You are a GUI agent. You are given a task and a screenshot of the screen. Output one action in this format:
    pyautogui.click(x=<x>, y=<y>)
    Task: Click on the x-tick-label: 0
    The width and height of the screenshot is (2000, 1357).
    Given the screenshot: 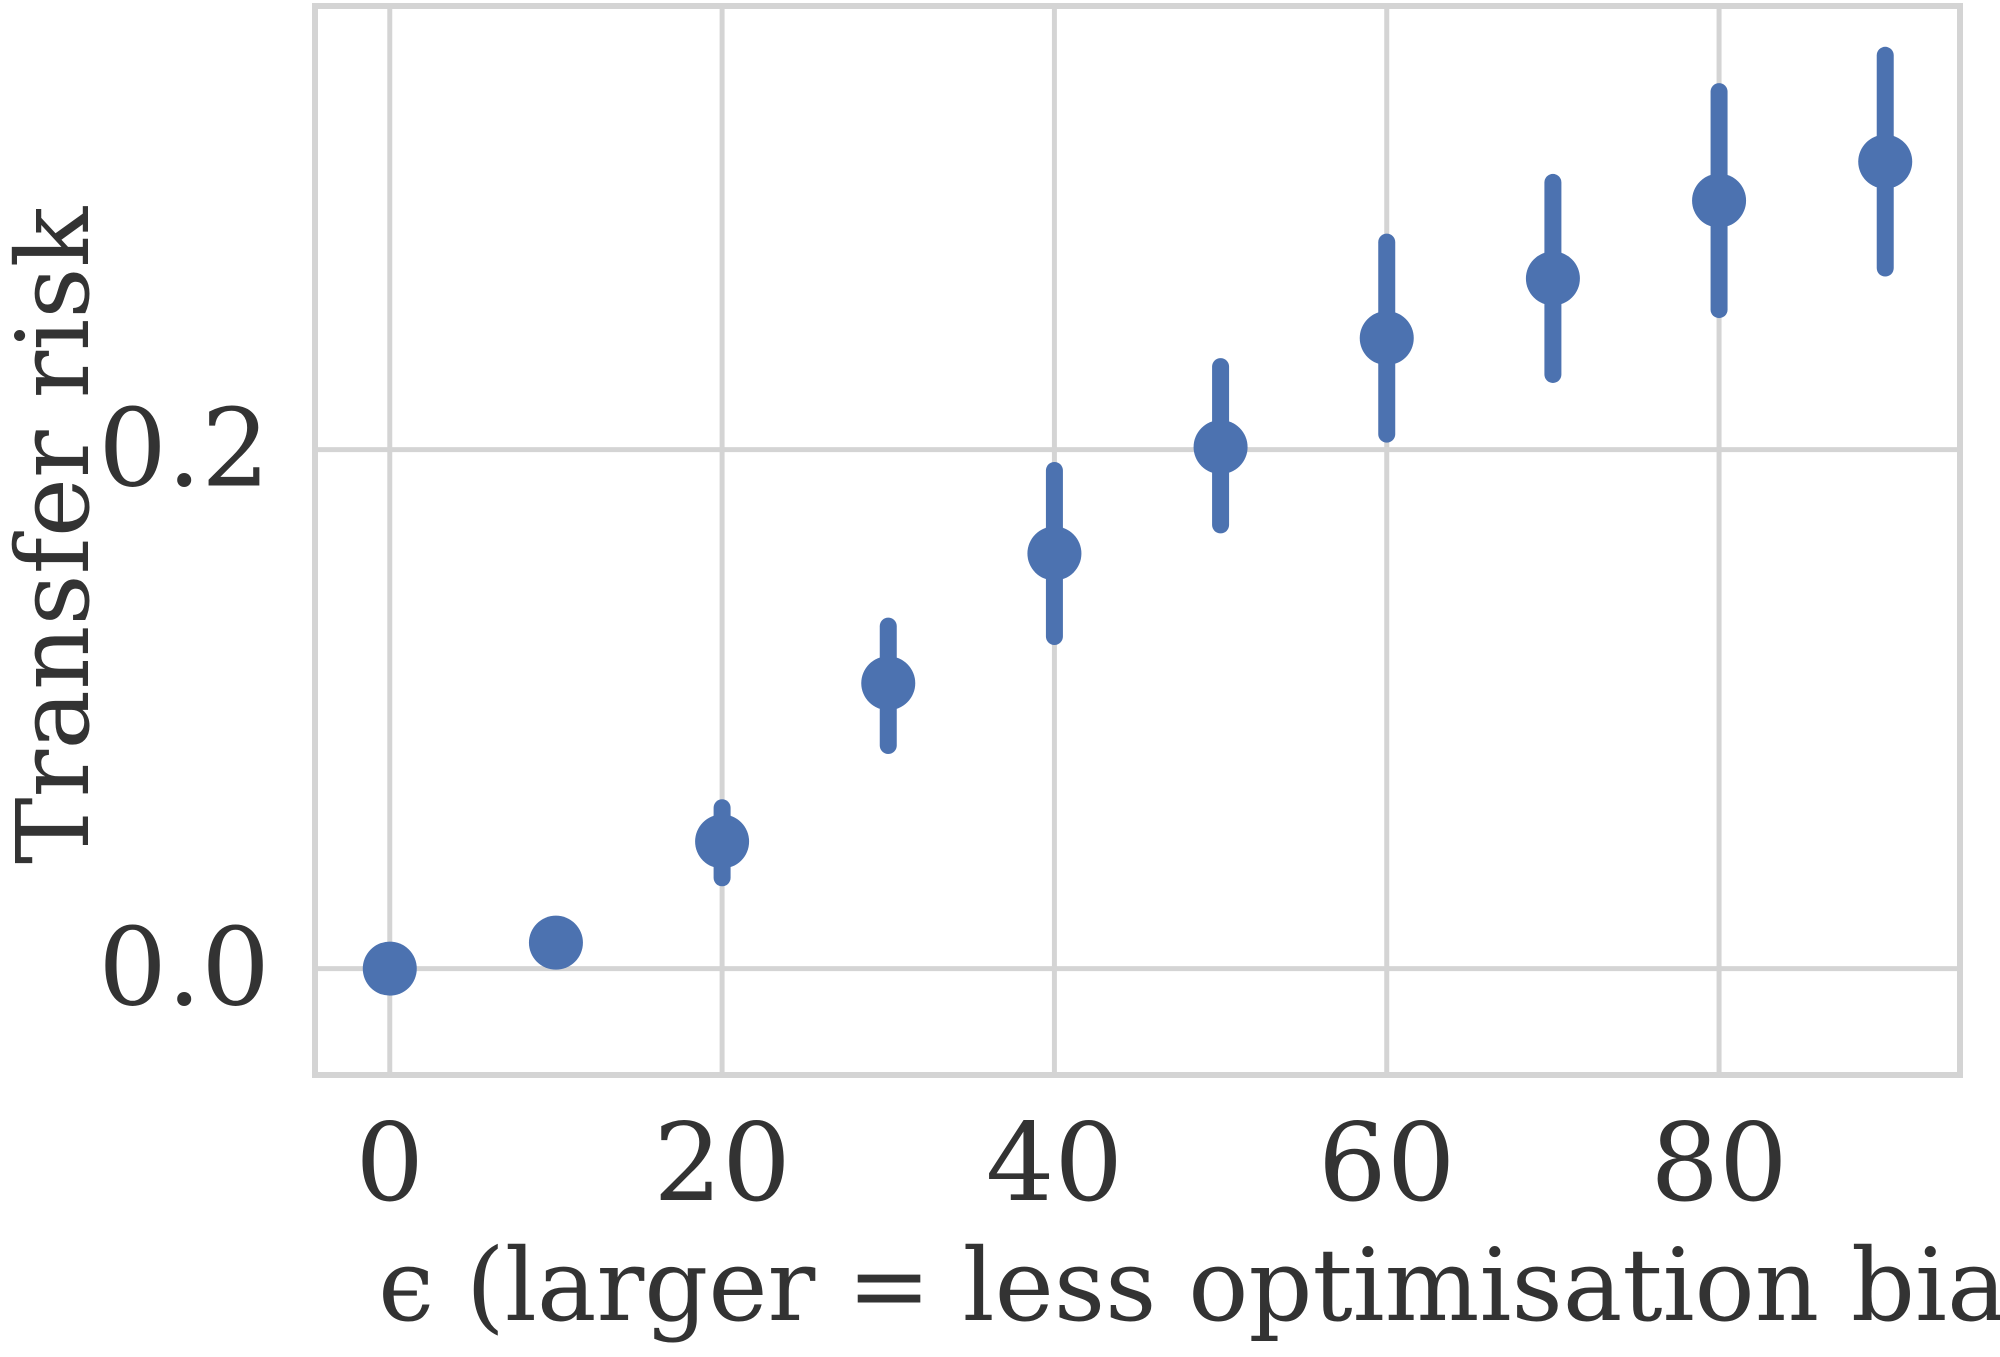 What is the action you would take?
    pyautogui.click(x=389, y=1163)
    